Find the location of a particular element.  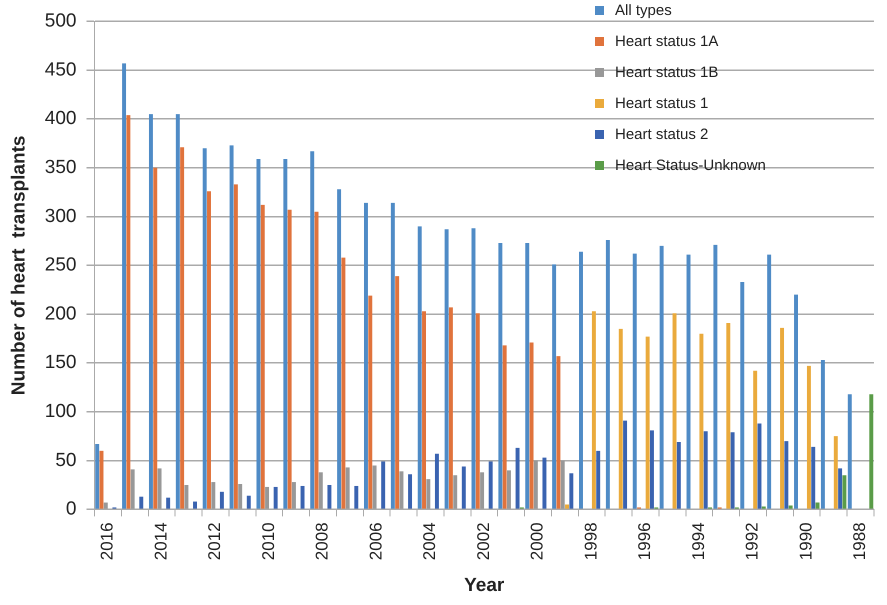

x-tick-label: 1994 is located at coordinates (698, 541).